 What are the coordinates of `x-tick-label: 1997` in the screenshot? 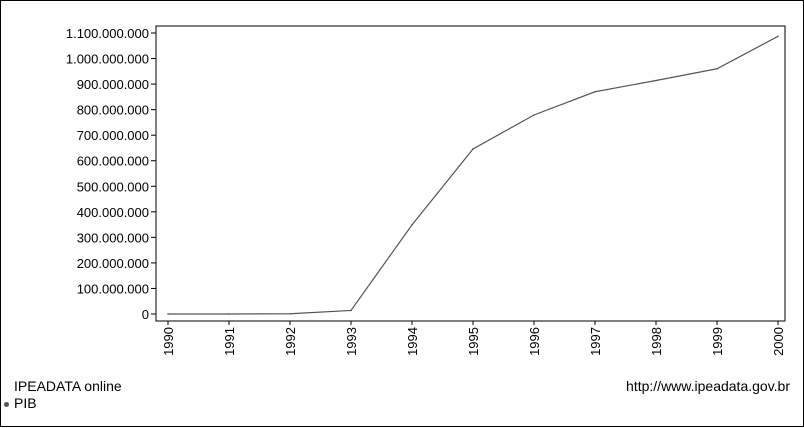 It's located at (595, 341).